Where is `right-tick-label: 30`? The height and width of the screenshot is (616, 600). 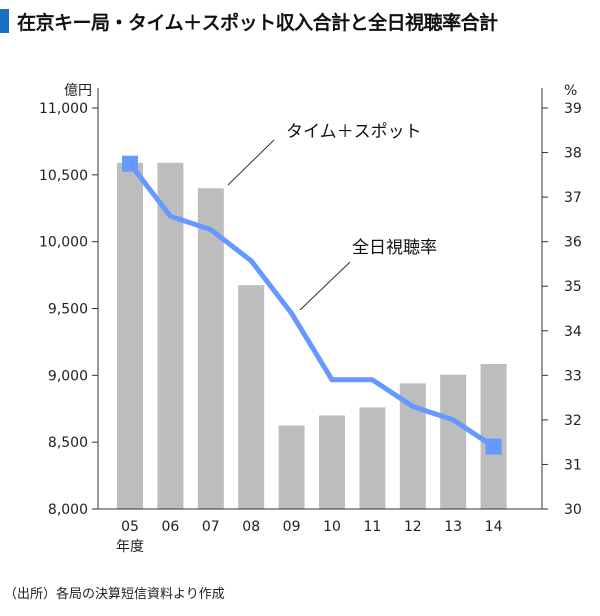
right-tick-label: 30 is located at coordinates (573, 510).